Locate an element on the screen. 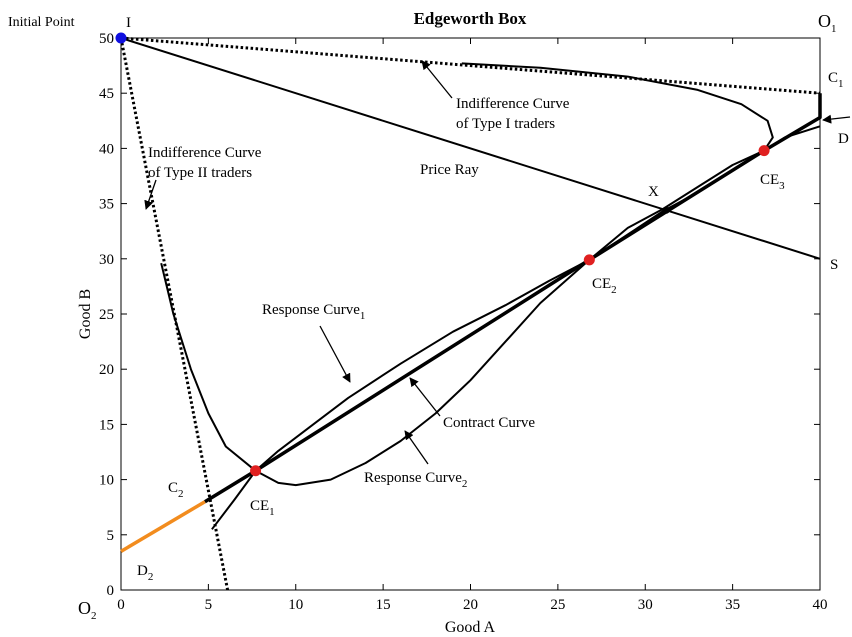 This screenshot has width=852, height=637. annotation-text: I is located at coordinates (128, 23).